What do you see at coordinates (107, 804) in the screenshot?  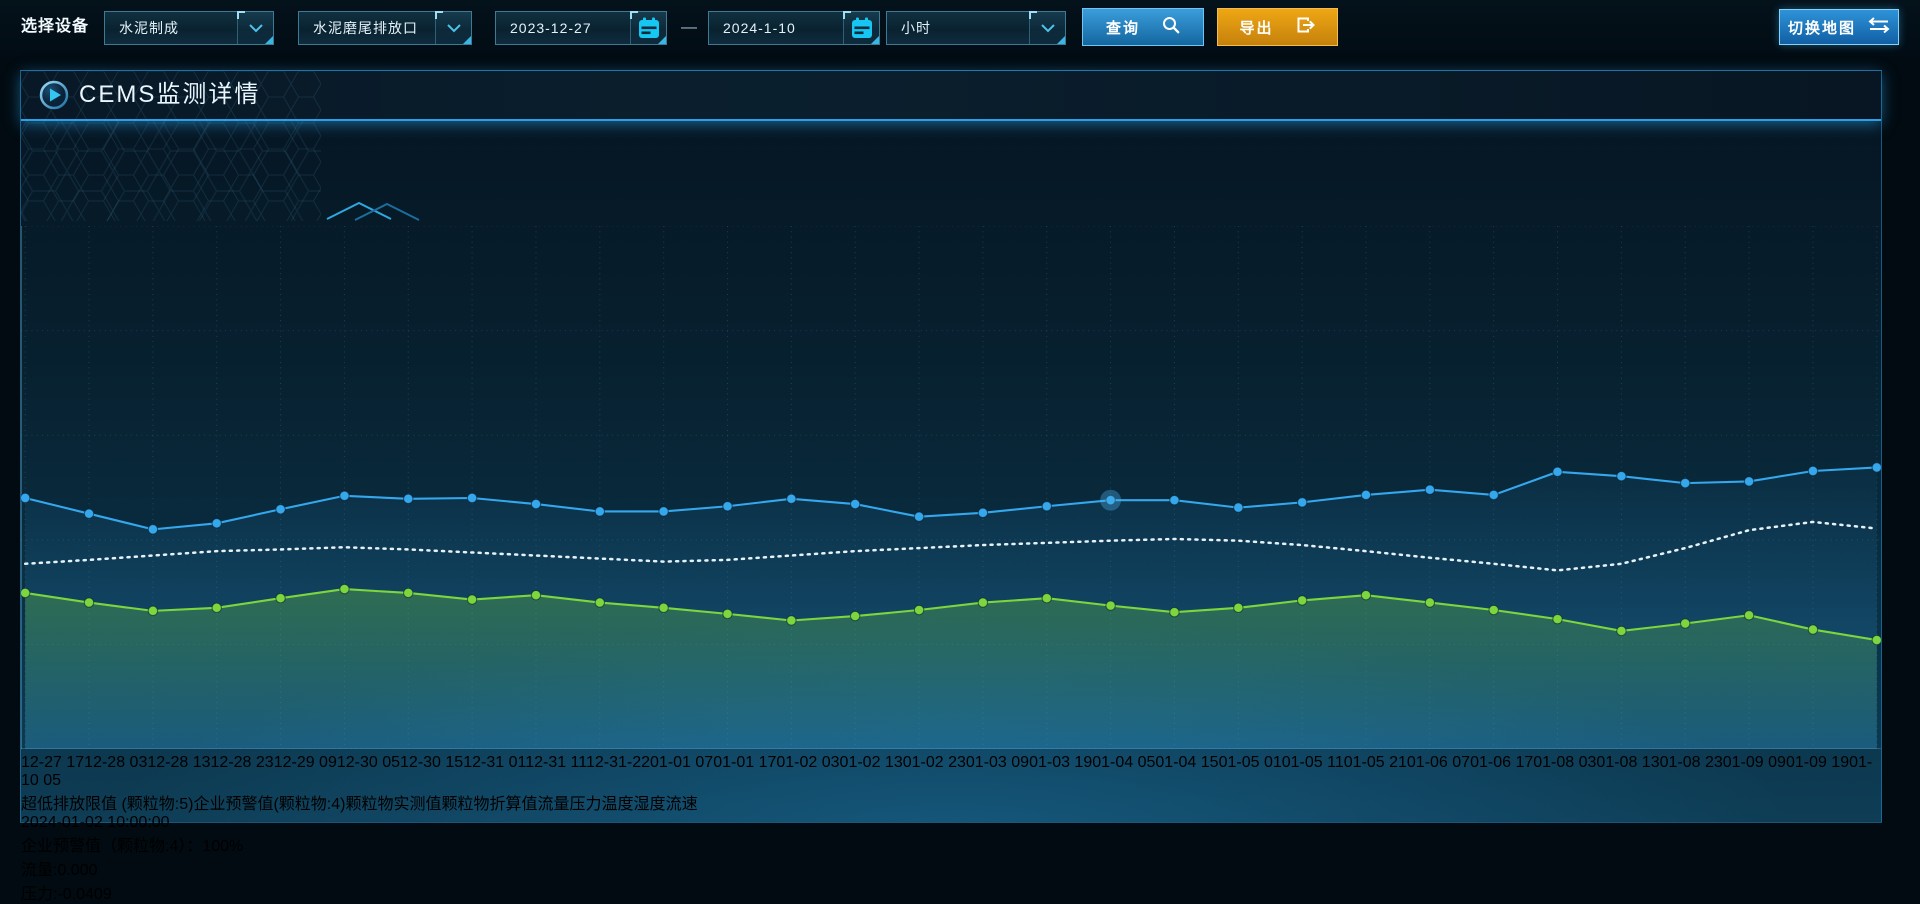 I see `legend-item: 超低排放限值 (颗粒物:5)` at bounding box center [107, 804].